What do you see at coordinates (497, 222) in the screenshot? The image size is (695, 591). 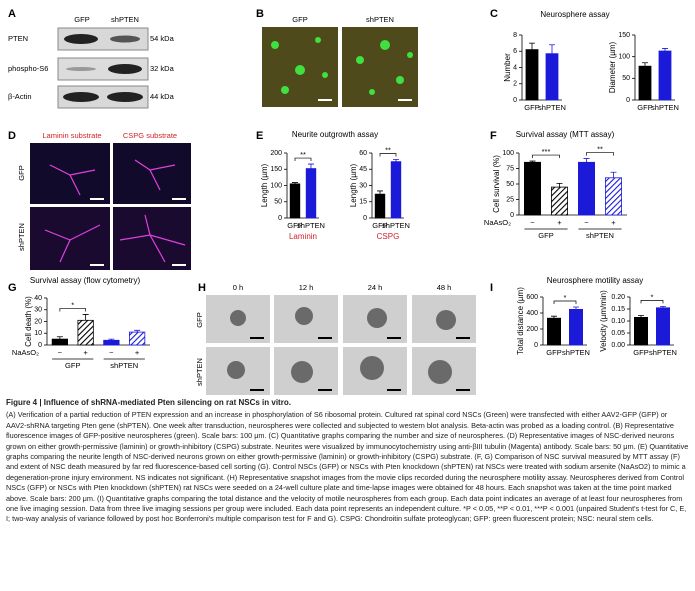 I see `treatment-label: NaAsO₂` at bounding box center [497, 222].